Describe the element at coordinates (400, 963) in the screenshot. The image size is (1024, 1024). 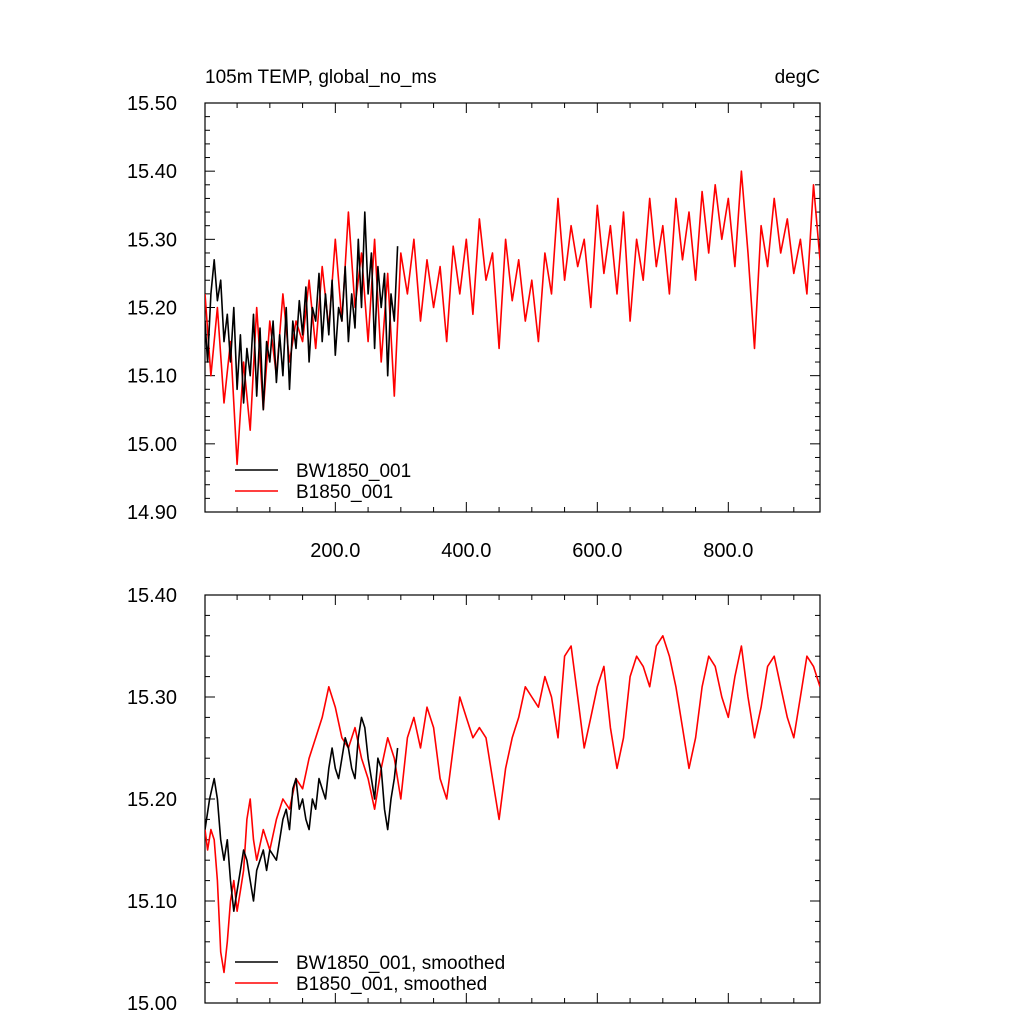
I see `legend-label: BW1850_001, smoothed` at that location.